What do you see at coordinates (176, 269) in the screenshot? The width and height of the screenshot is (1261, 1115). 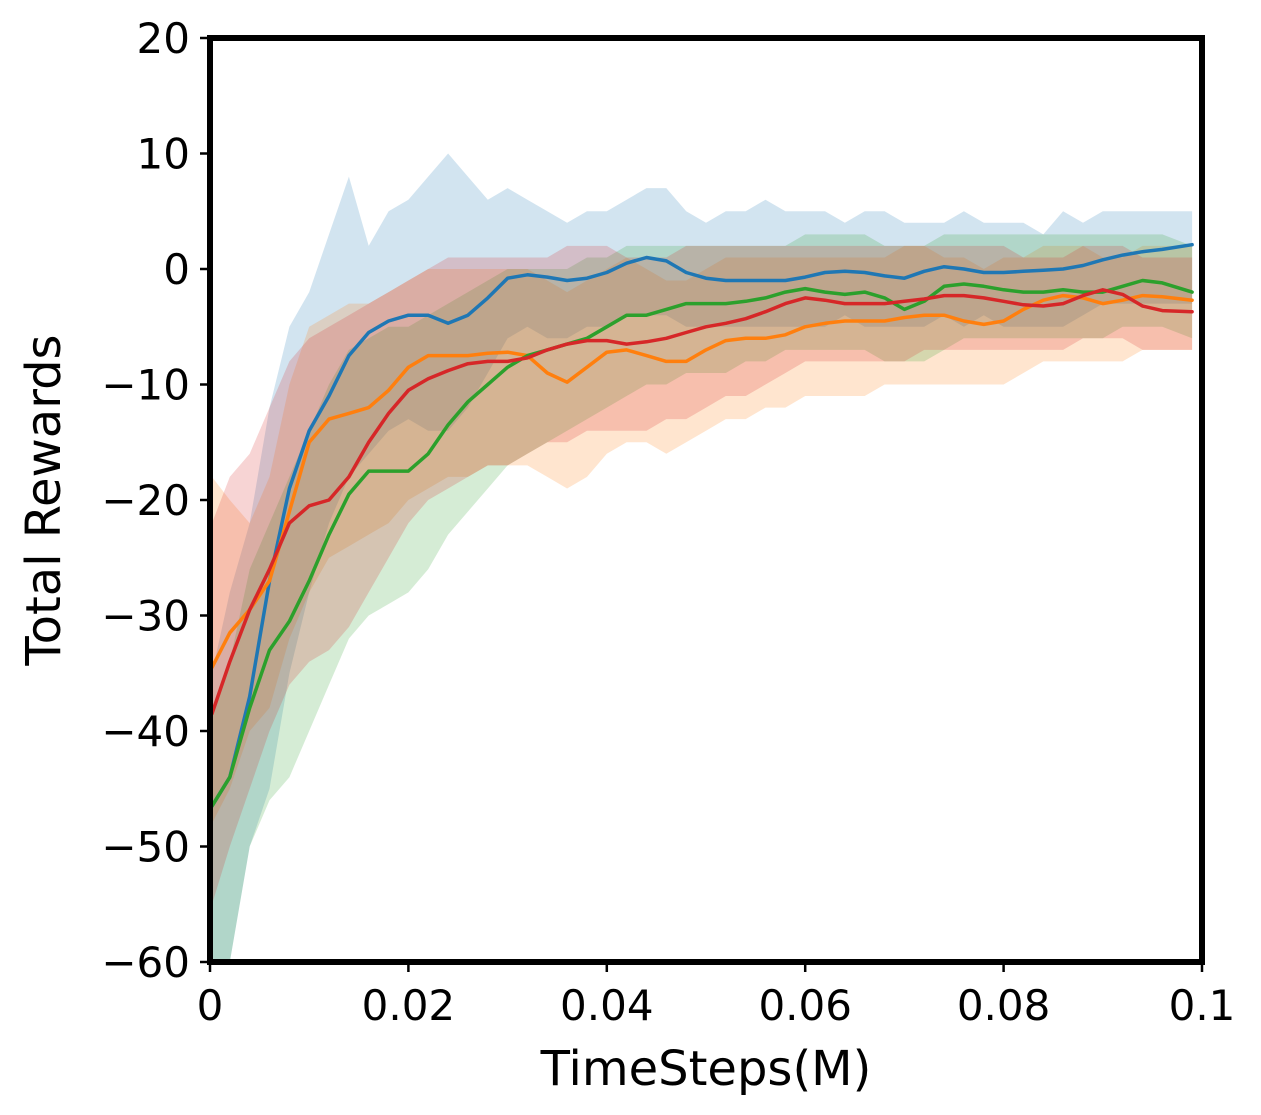 I see `y-tick-label: 0` at bounding box center [176, 269].